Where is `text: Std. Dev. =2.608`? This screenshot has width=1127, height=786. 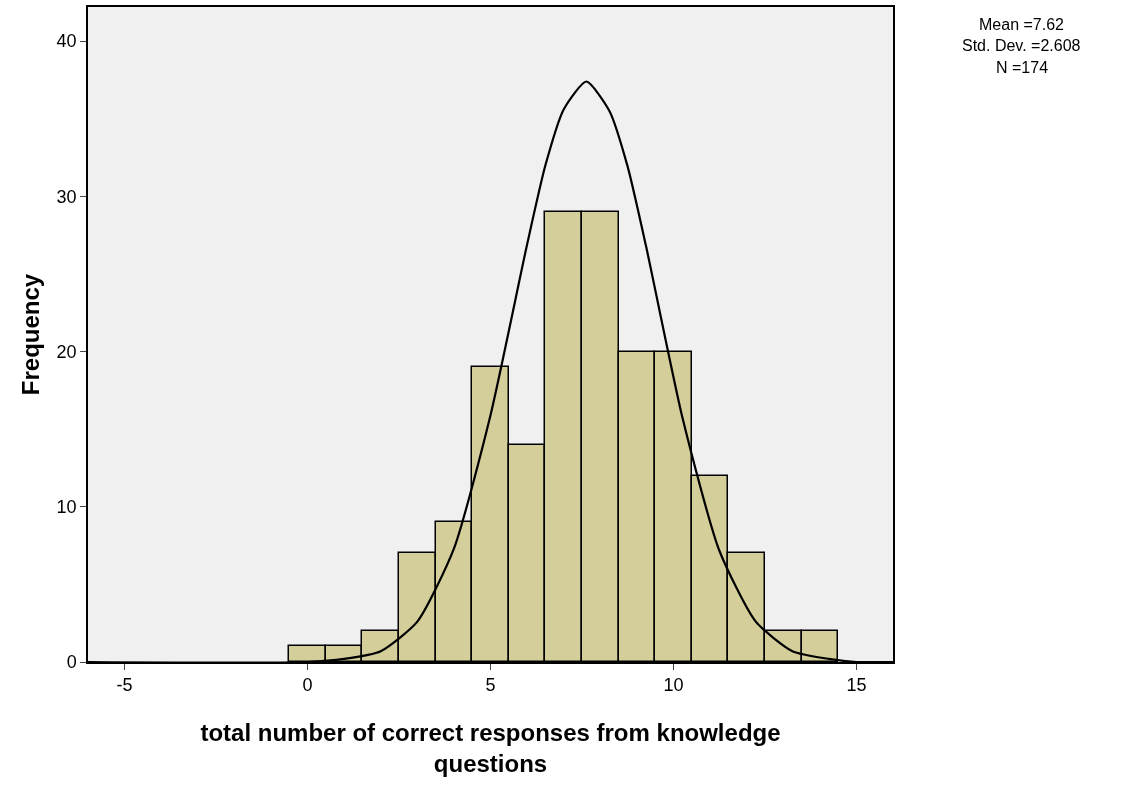
text: Std. Dev. =2.608 is located at coordinates (1021, 45).